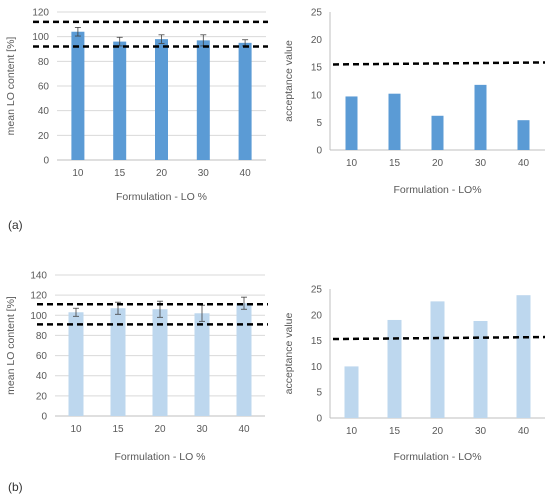 Image resolution: width=550 pixels, height=498 pixels. What do you see at coordinates (15, 225) in the screenshot?
I see `panel-label-a: (a)` at bounding box center [15, 225].